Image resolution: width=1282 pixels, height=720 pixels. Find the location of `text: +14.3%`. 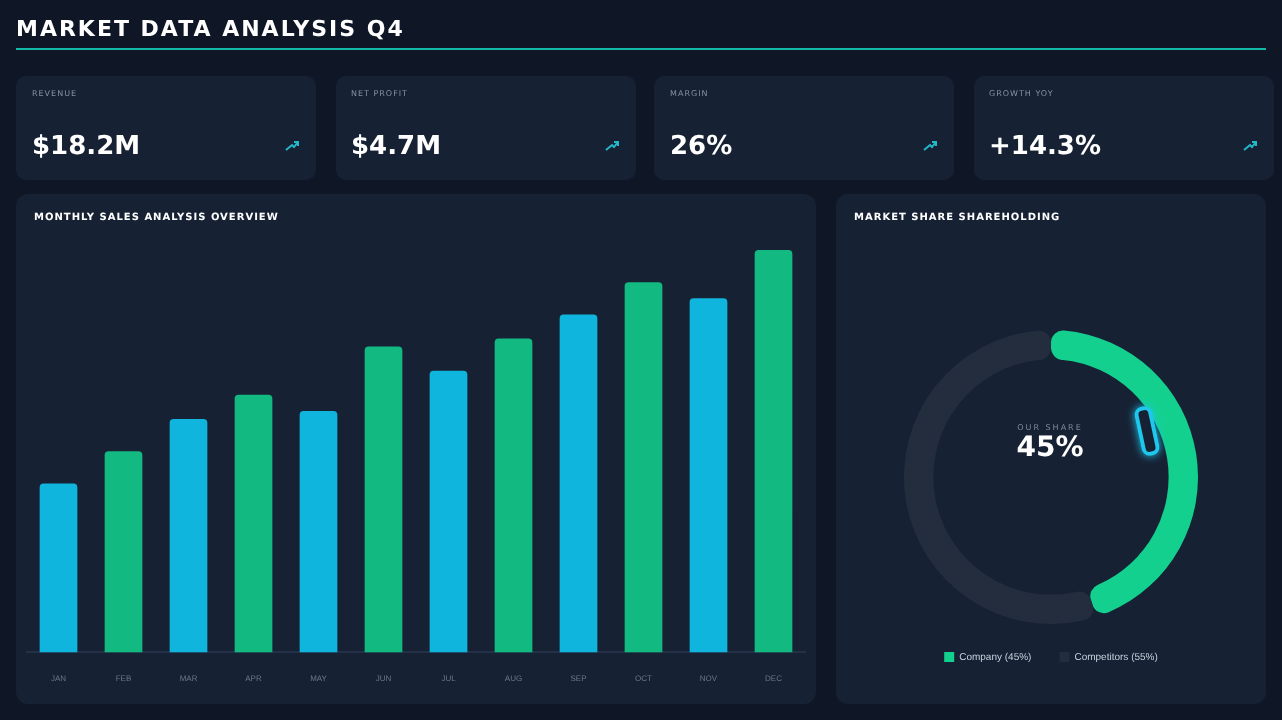

text: +14.3% is located at coordinates (1045, 147).